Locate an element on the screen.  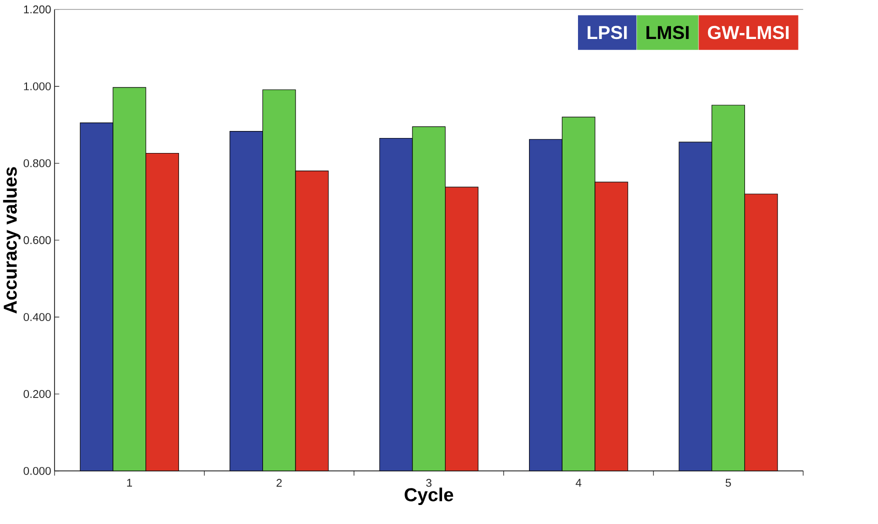
x-axis-title: Cycle is located at coordinates (429, 496).